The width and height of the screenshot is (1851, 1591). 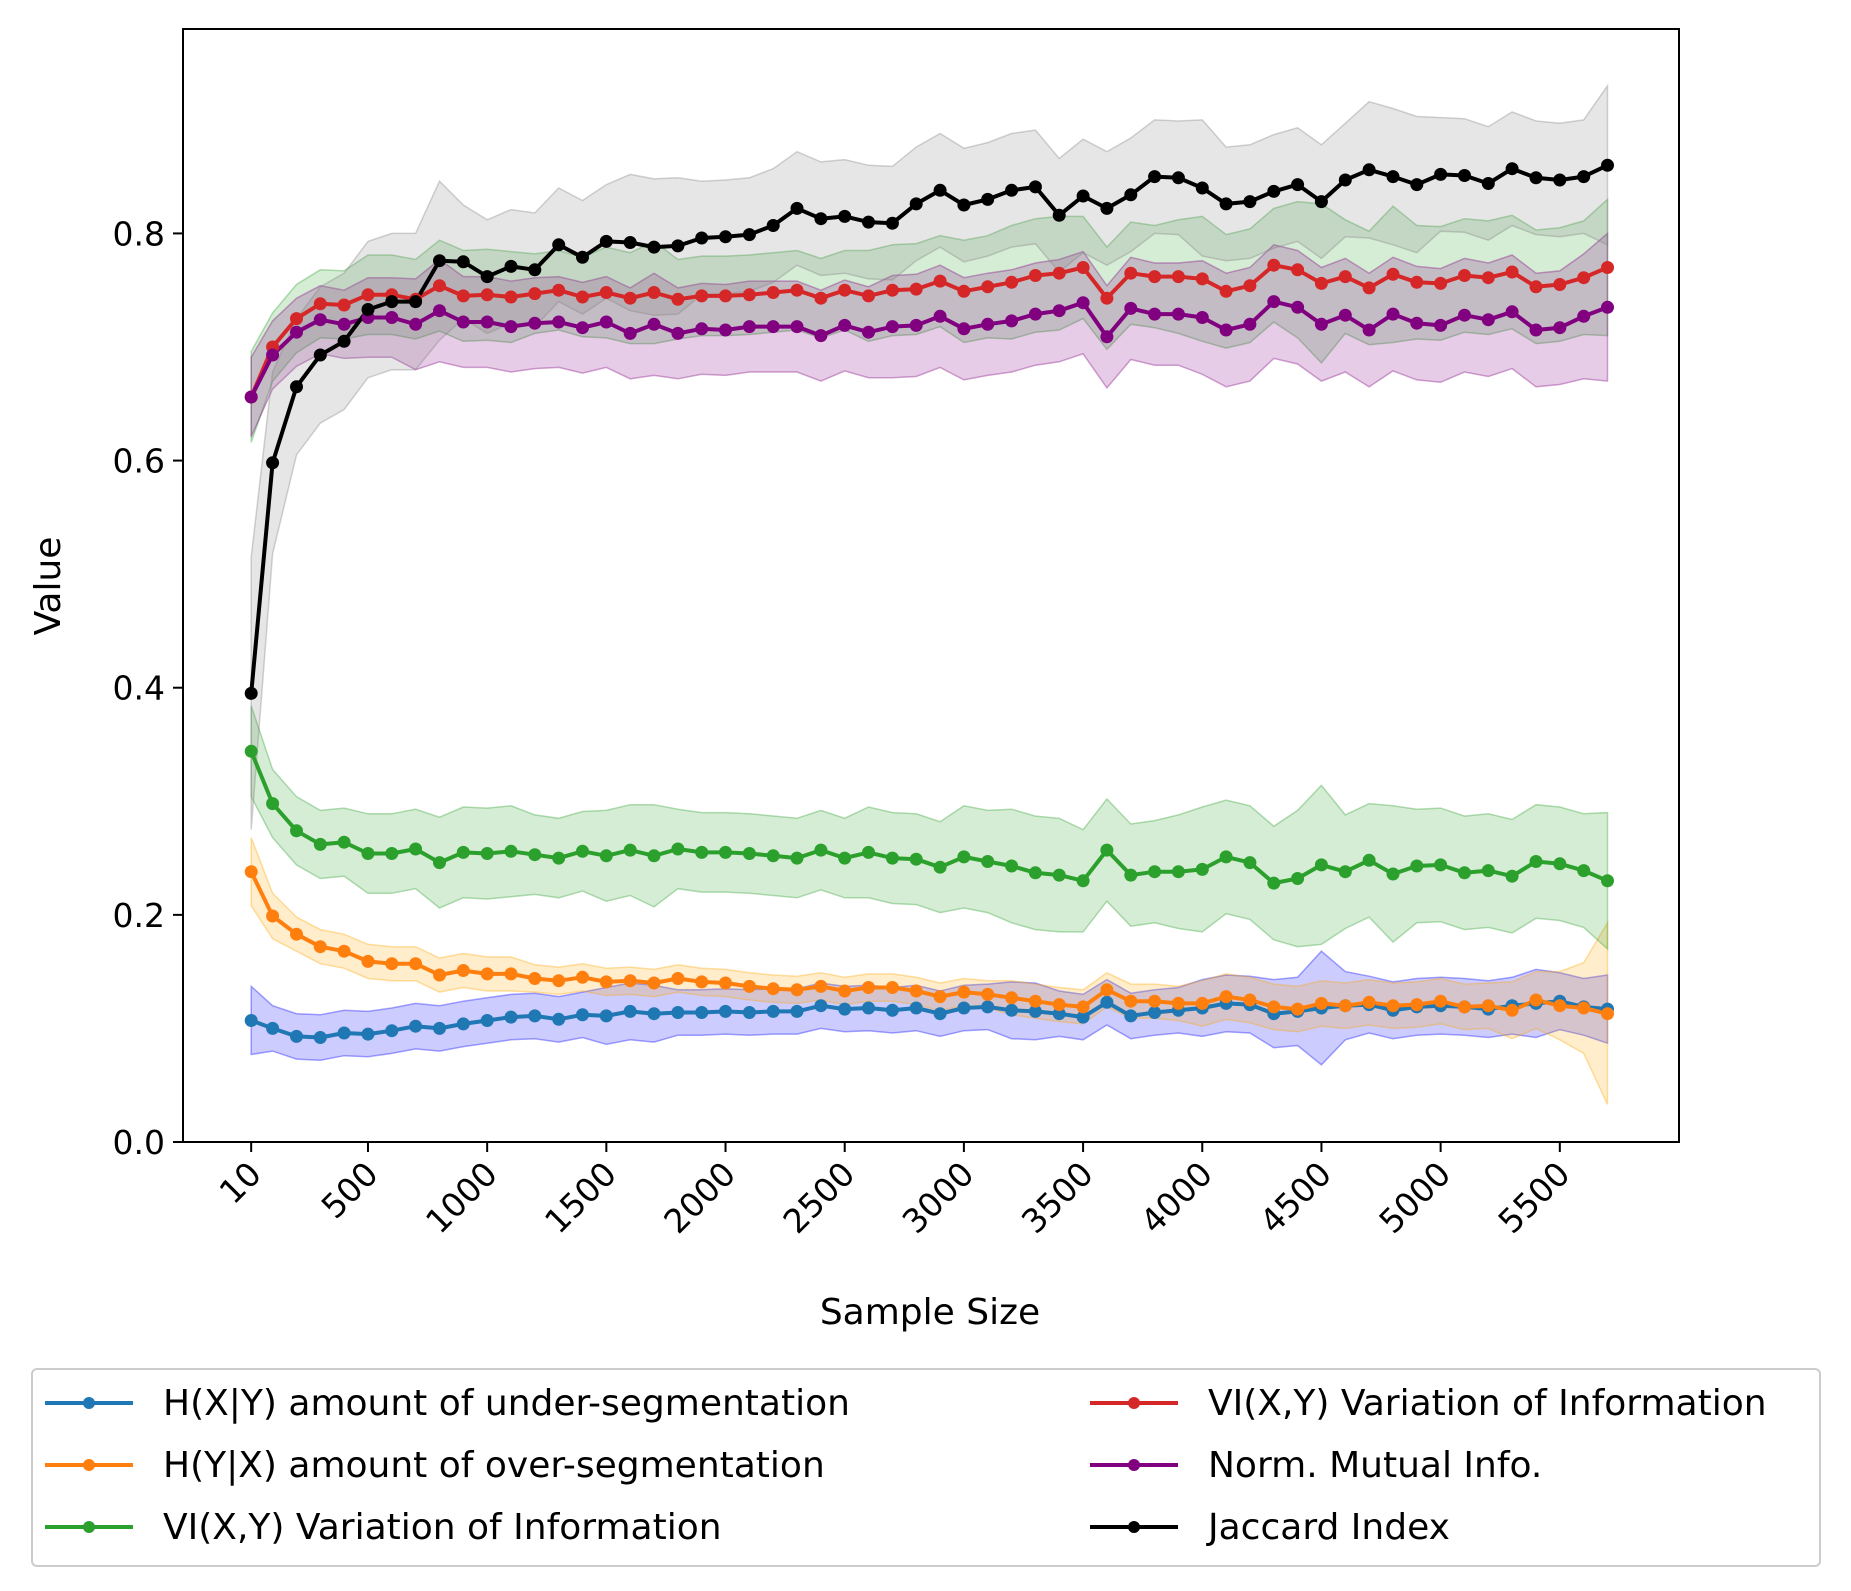 What do you see at coordinates (240, 1182) in the screenshot?
I see `x-tick-label: 10` at bounding box center [240, 1182].